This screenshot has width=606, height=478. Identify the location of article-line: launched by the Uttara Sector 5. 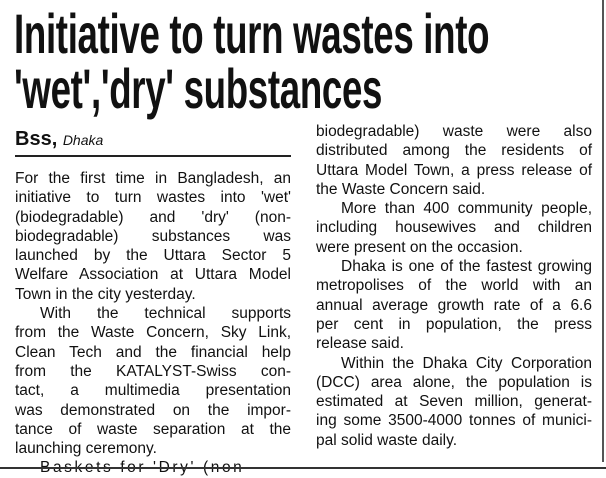
(153, 256).